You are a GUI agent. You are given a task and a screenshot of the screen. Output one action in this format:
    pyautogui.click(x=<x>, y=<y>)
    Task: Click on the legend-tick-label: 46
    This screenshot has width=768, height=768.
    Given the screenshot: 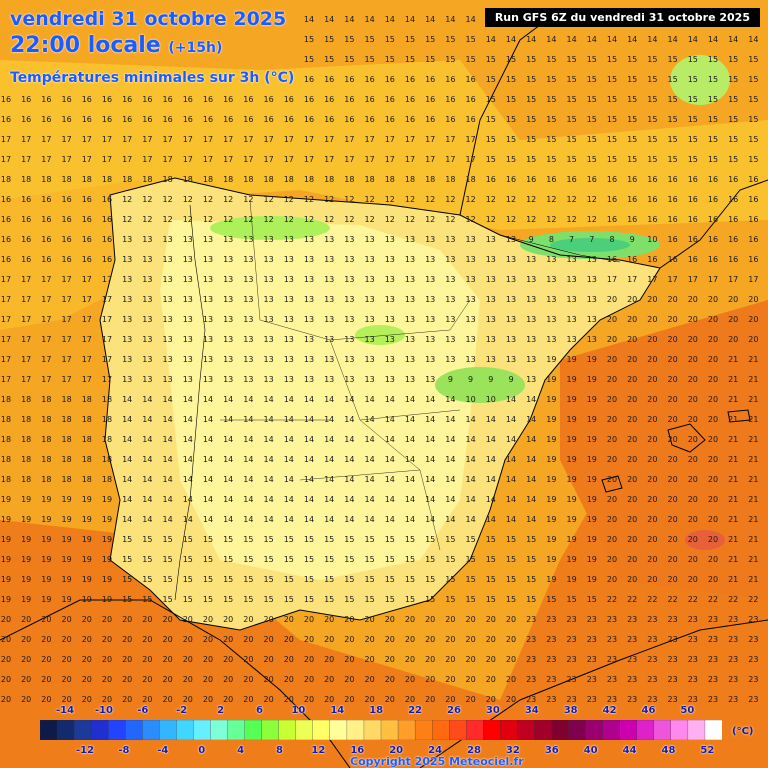 What is the action you would take?
    pyautogui.click(x=648, y=710)
    